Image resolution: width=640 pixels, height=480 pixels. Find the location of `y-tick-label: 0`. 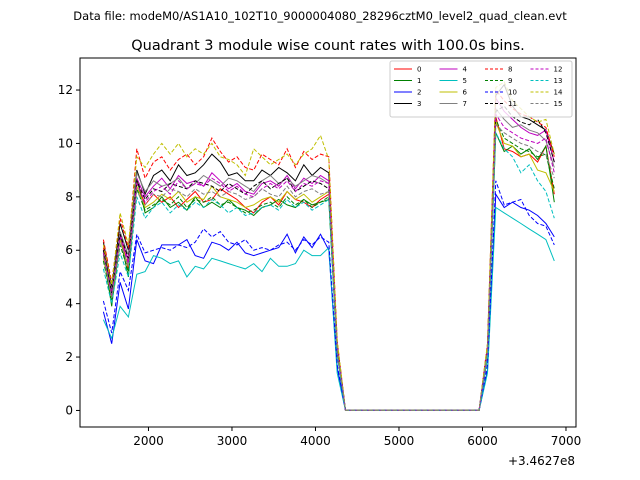

y-tick-label: 0 is located at coordinates (69, 410).